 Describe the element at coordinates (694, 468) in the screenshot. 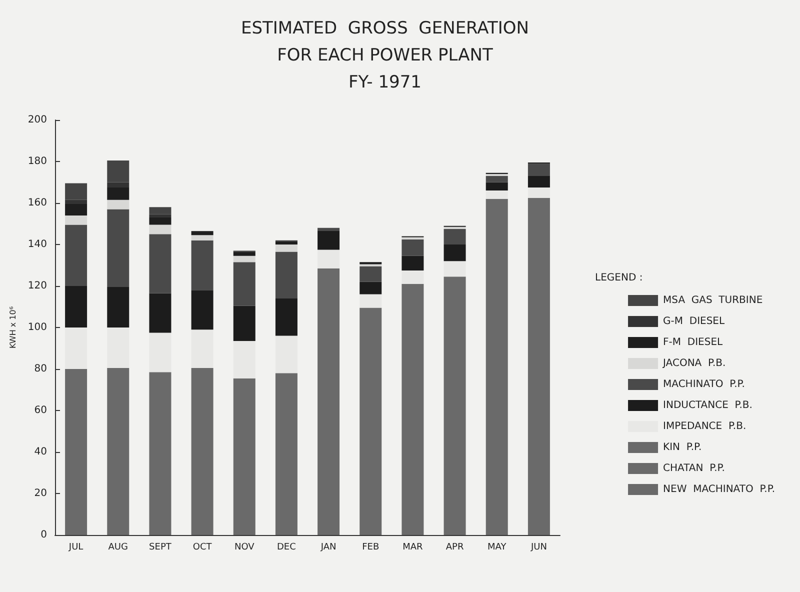

I see `legend-label: CHATAN P.P.` at that location.